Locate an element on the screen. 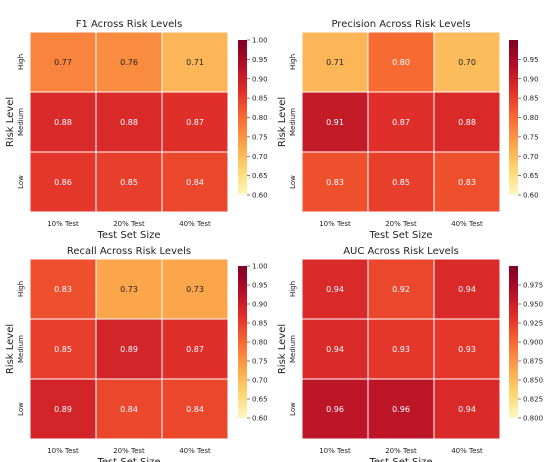  cell-value-label: 0.76 is located at coordinates (129, 62).